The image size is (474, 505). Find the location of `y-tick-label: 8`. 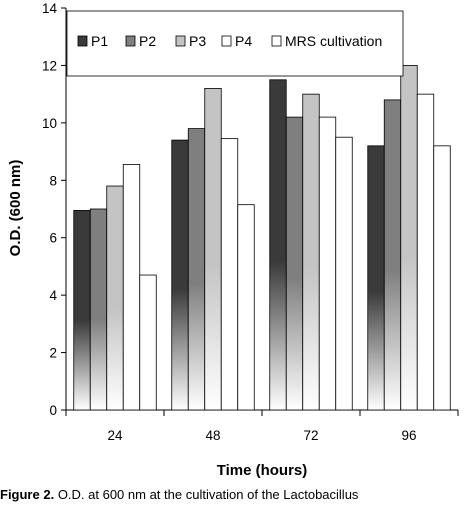

y-tick-label: 8 is located at coordinates (53, 180).